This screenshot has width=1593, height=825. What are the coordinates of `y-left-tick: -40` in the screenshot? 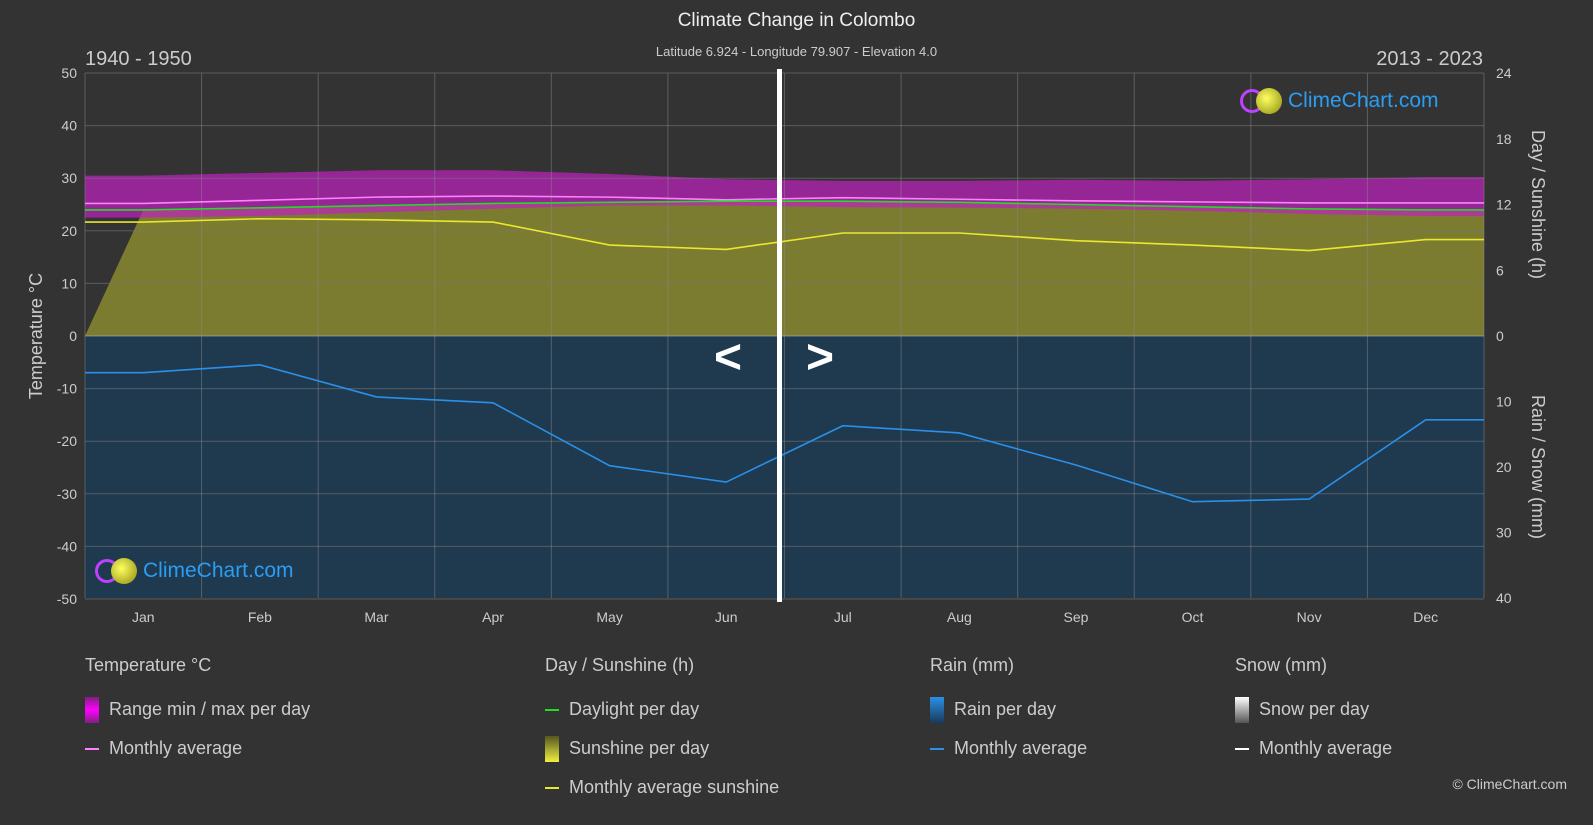 It's located at (67, 546).